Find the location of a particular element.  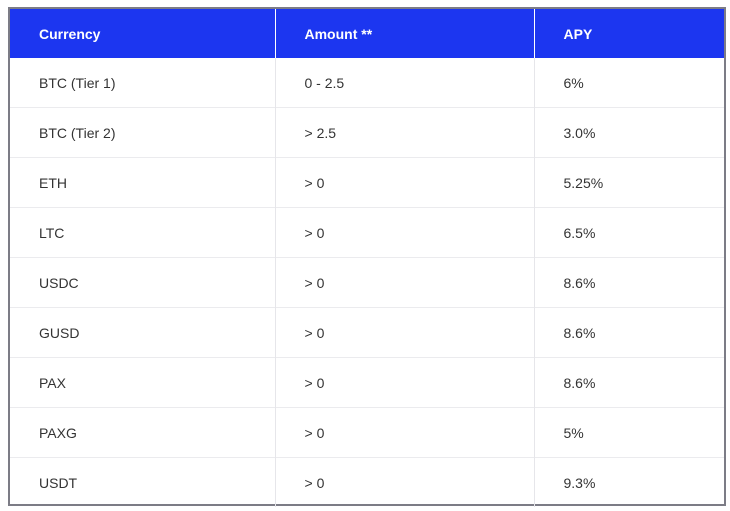

table-row: PAX > 0 8.6% is located at coordinates (367, 382).